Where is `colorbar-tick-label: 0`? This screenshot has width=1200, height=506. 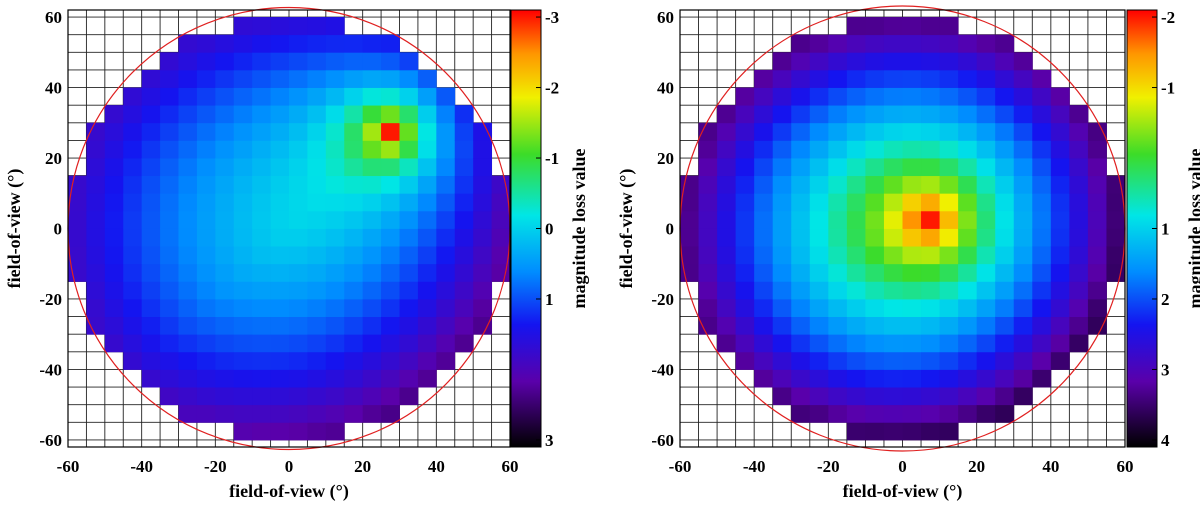
colorbar-tick-label: 0 is located at coordinates (549, 229).